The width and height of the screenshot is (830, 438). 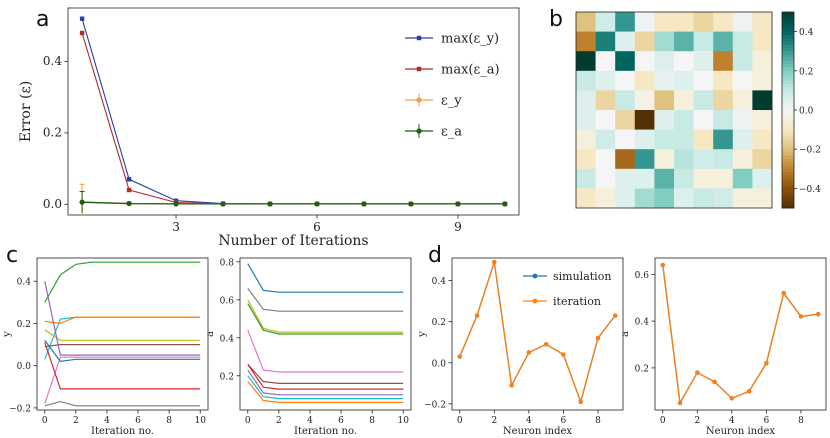 I want to click on panel-a-series-1-marker, so click(x=129, y=190).